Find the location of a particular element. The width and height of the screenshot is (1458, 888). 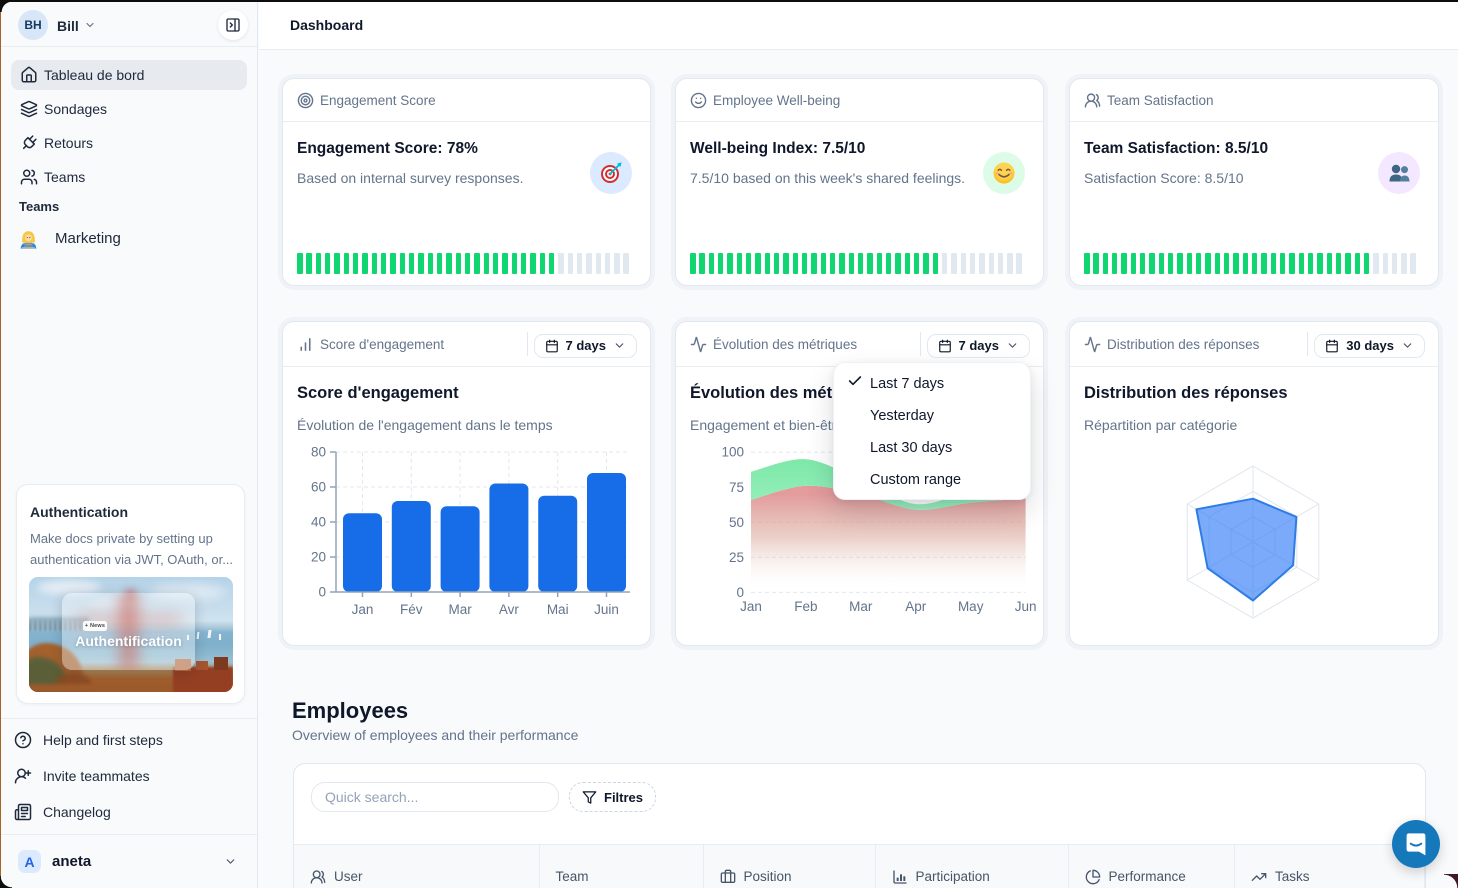

svg-text: Mai is located at coordinates (558, 609).